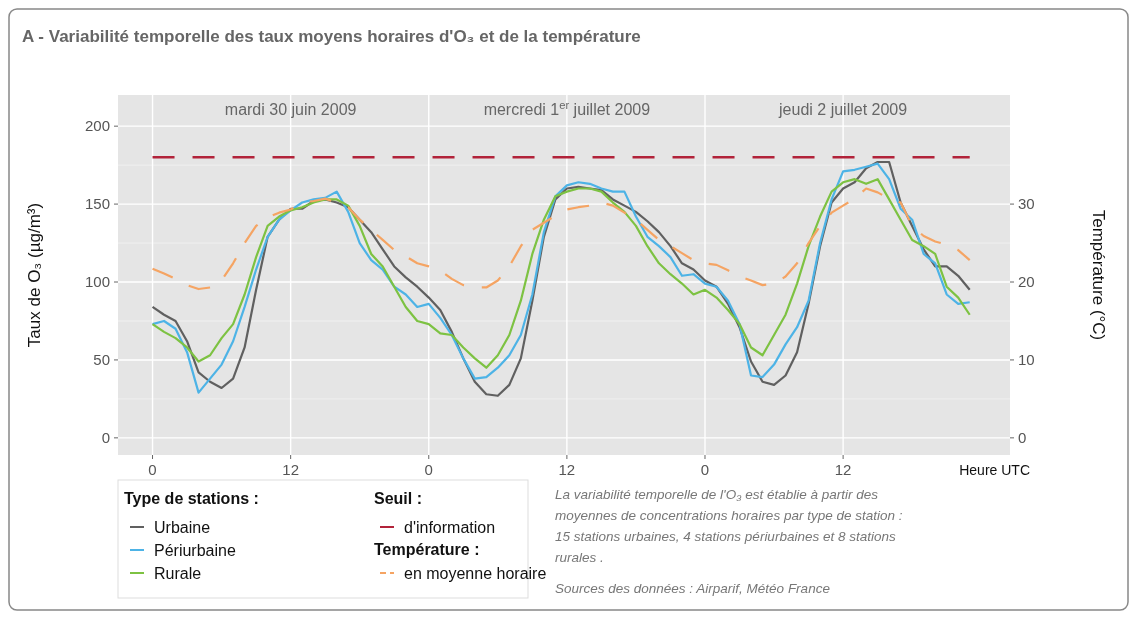  I want to click on y2-tick-label: 30, so click(1026, 204).